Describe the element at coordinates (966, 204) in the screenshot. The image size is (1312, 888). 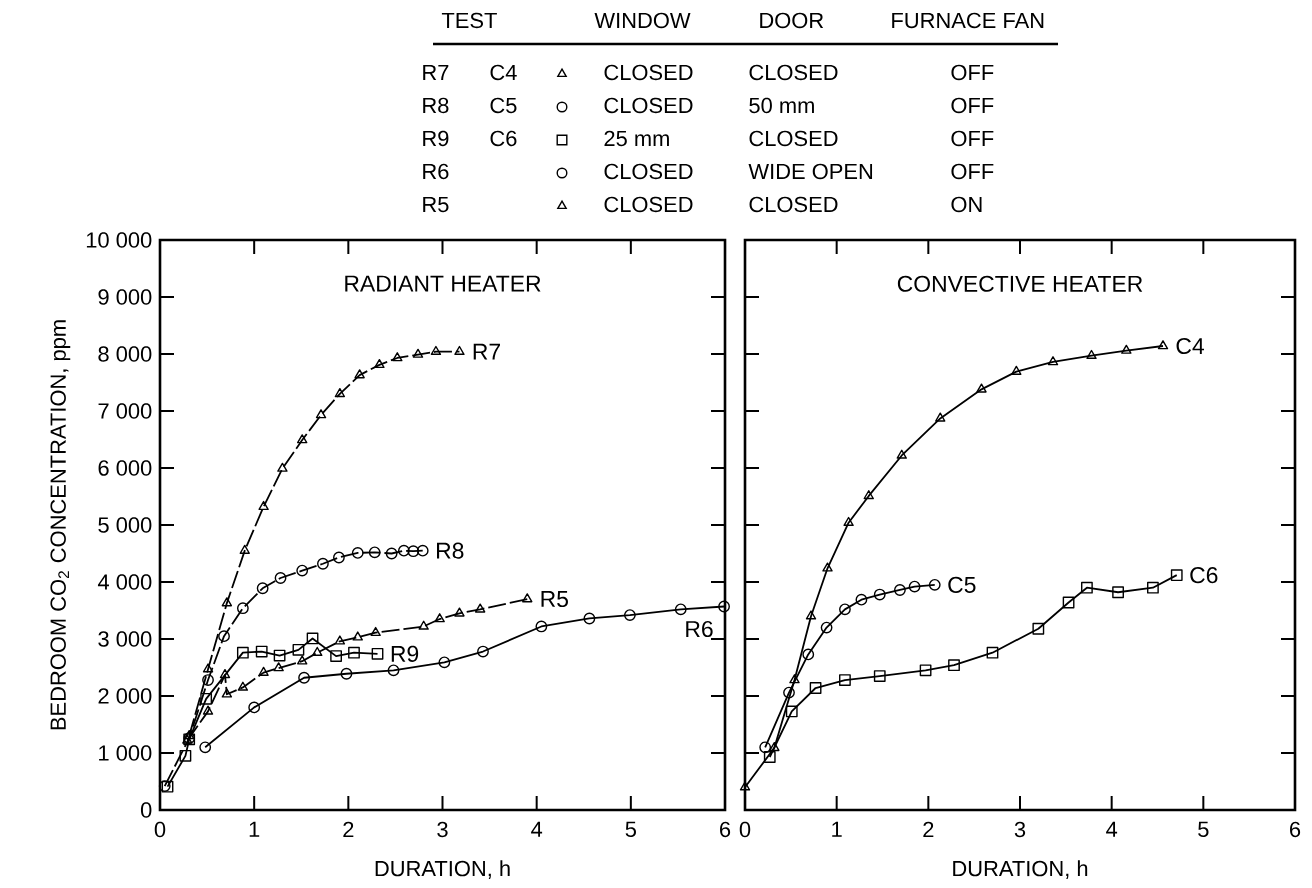
I see `text: ON` at that location.